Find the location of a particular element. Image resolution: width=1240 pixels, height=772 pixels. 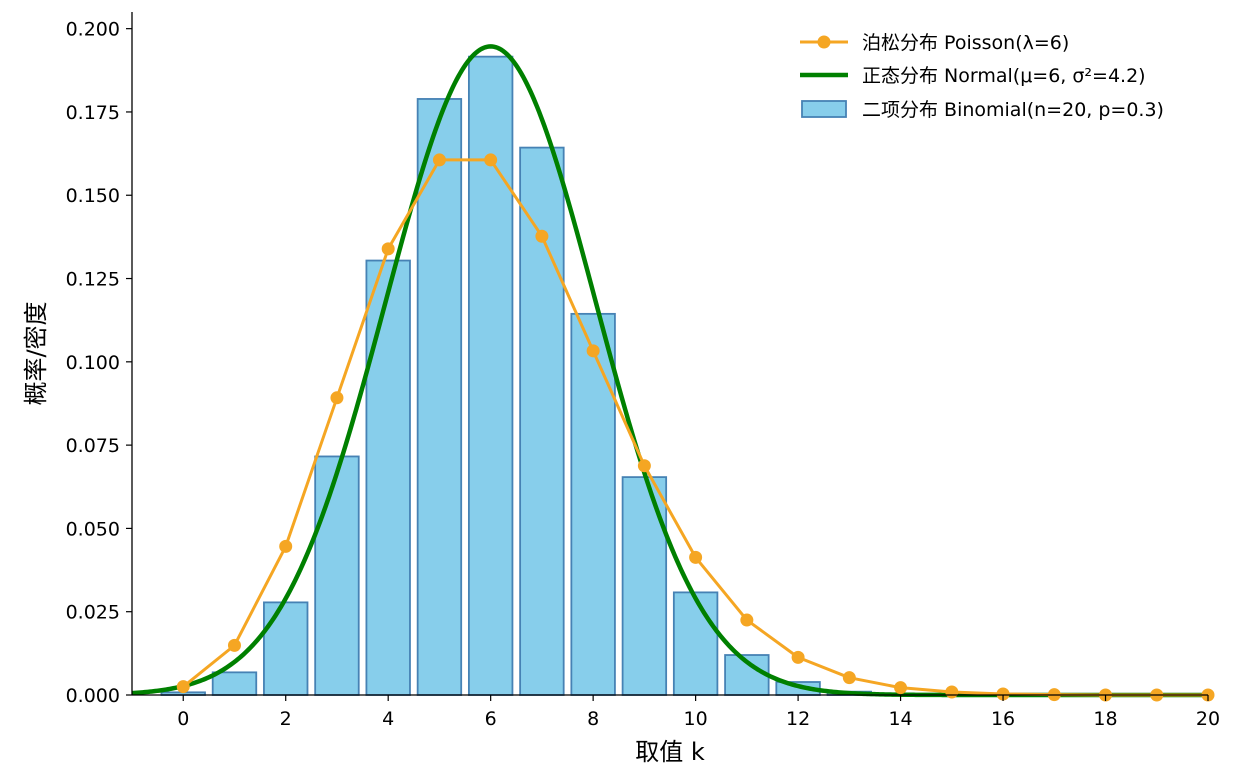

y-tick-label: 0.100 is located at coordinates (93, 363).